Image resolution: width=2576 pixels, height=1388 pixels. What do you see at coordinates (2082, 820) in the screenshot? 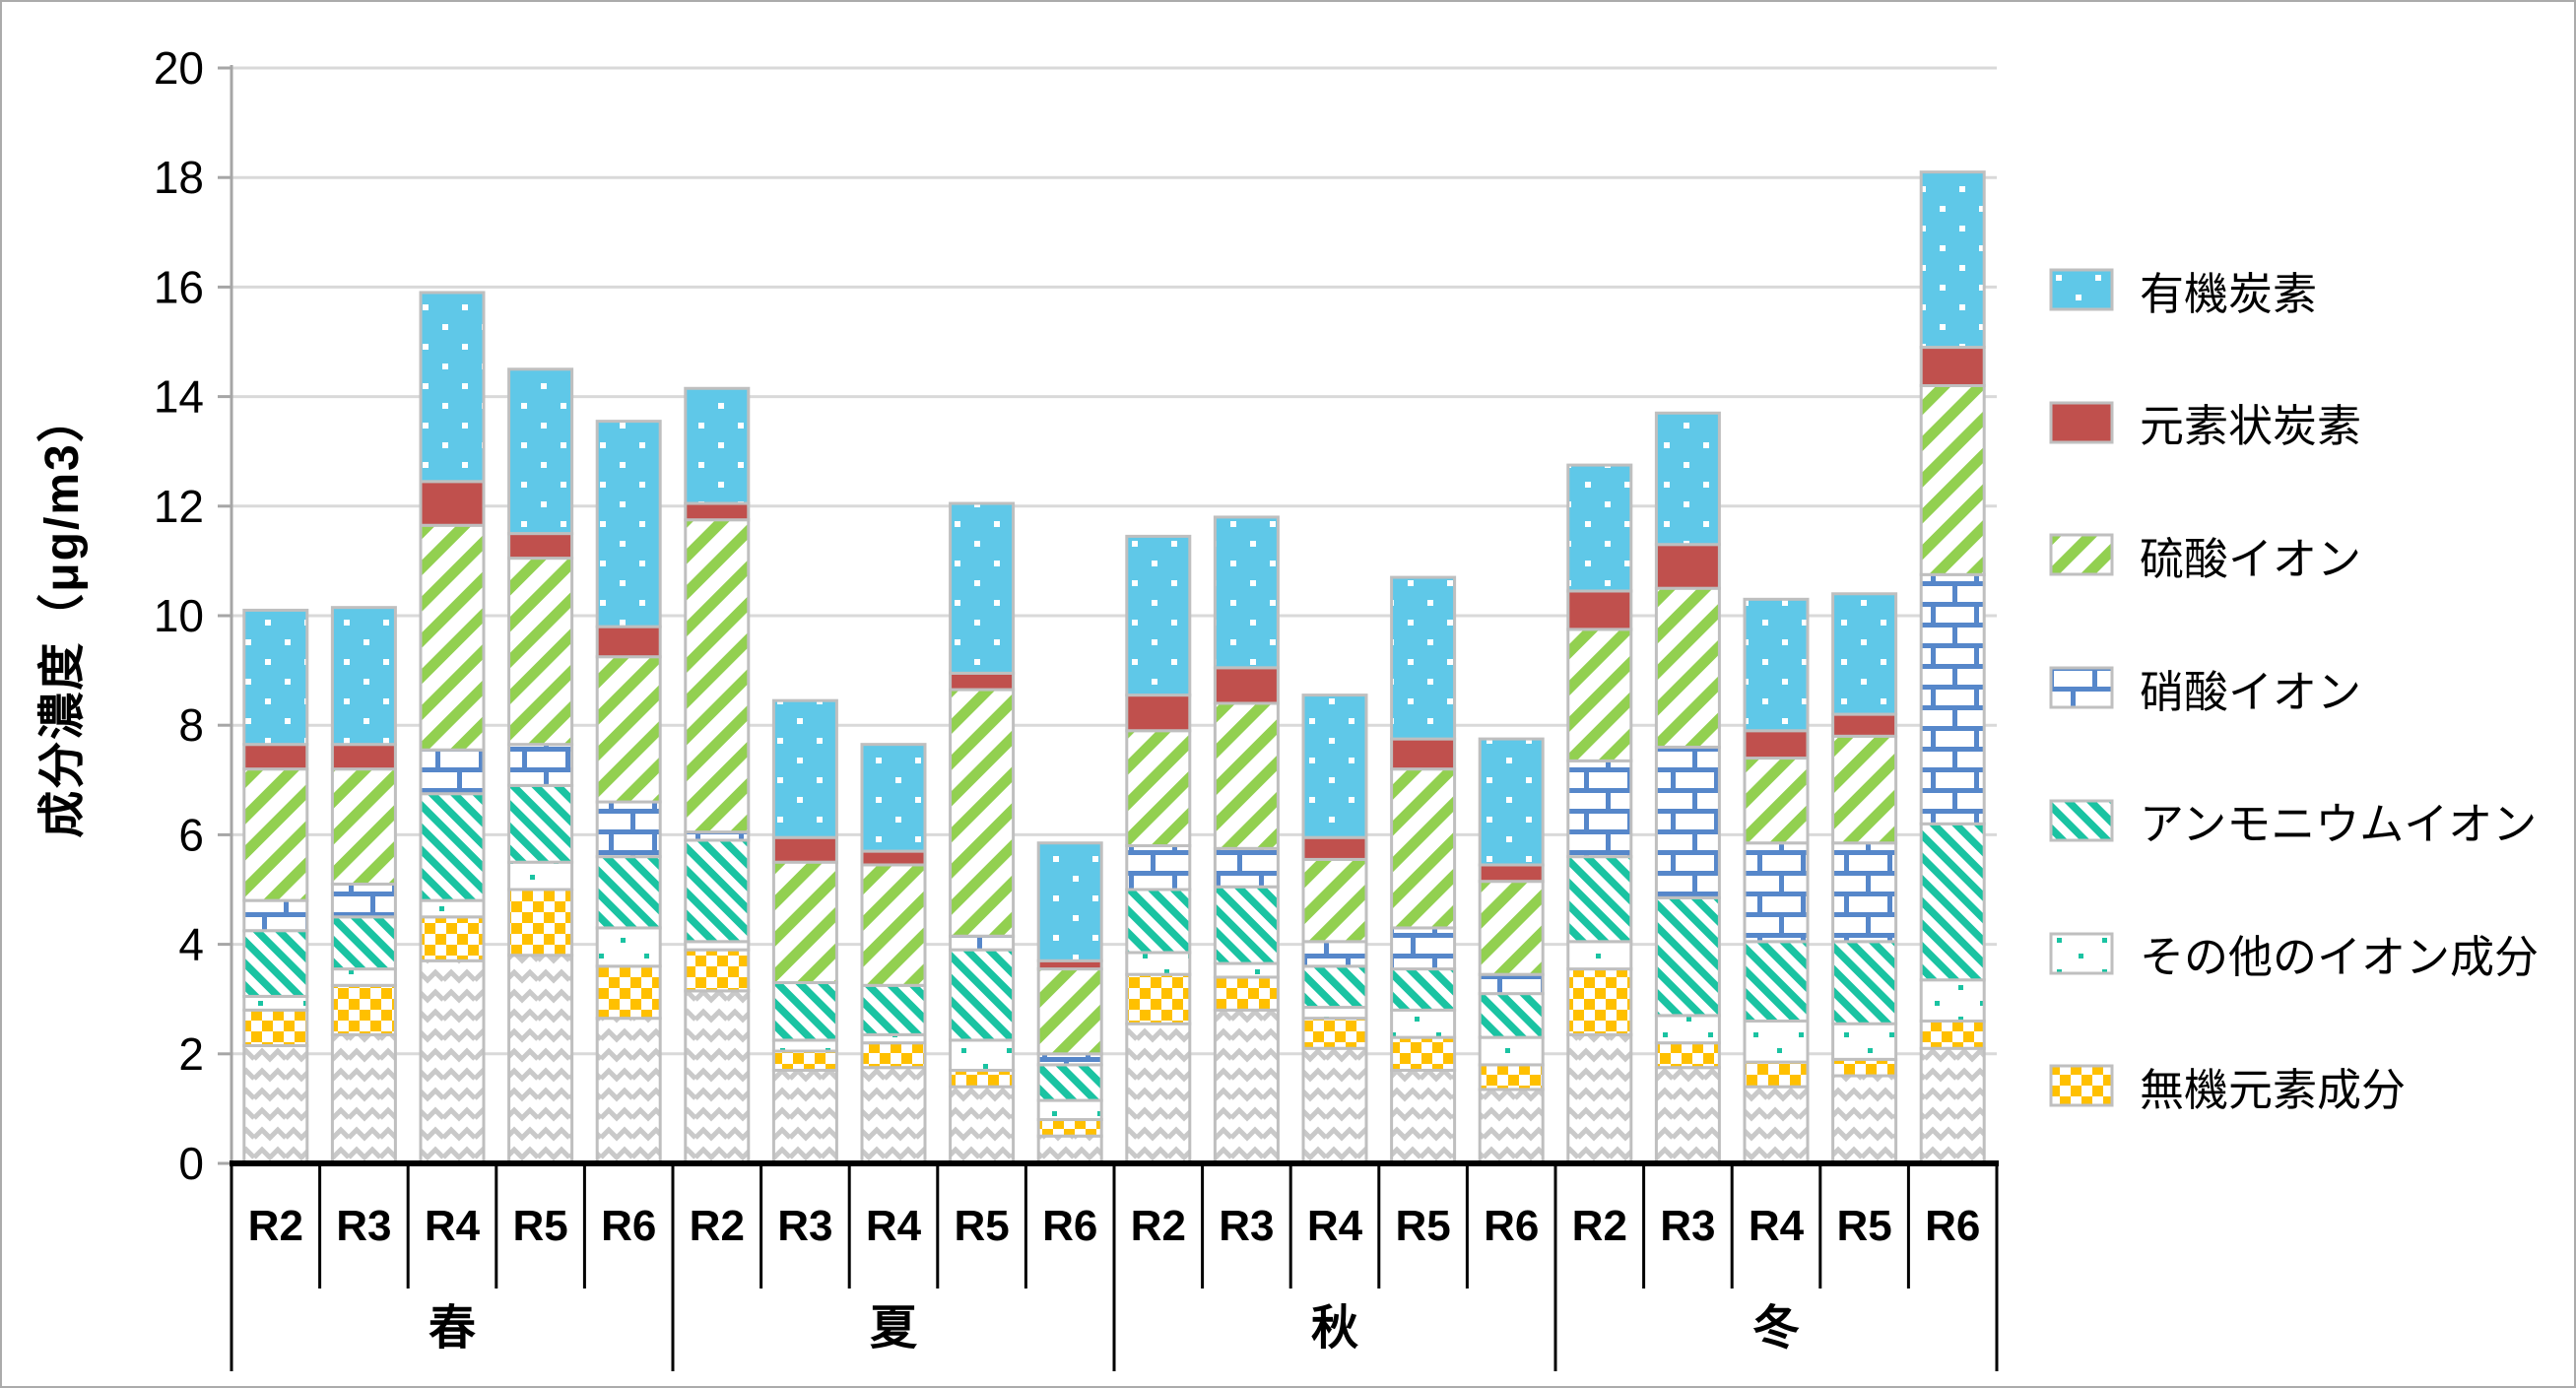
I see `legend-swatch-ammonium` at bounding box center [2082, 820].